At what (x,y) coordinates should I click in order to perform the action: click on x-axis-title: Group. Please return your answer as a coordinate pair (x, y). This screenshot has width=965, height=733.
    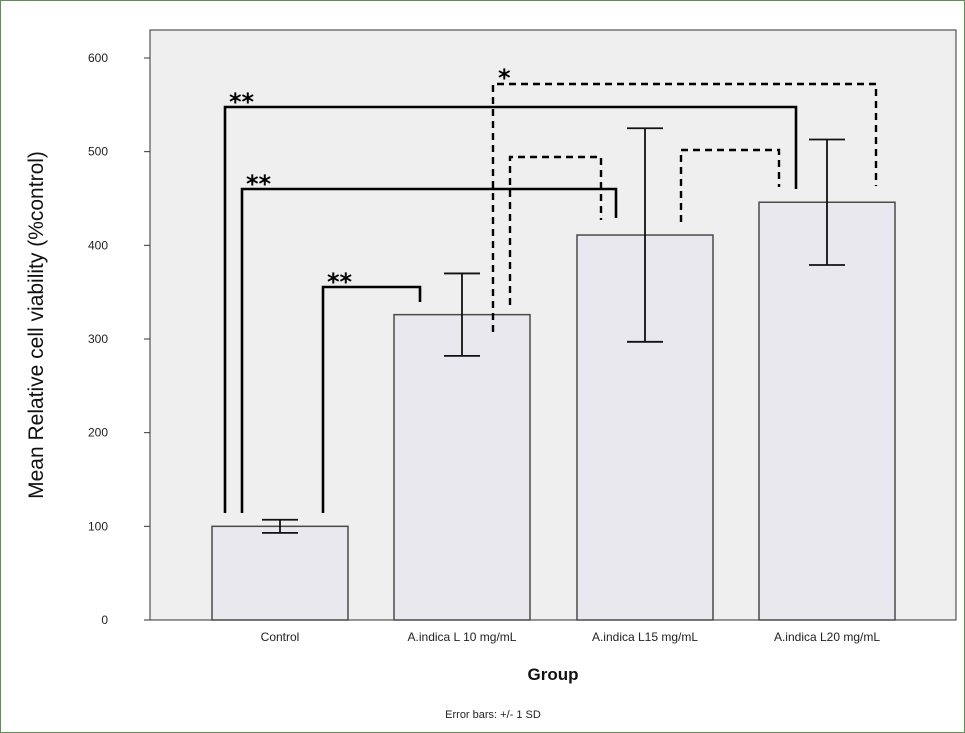
    Looking at the image, I should click on (553, 674).